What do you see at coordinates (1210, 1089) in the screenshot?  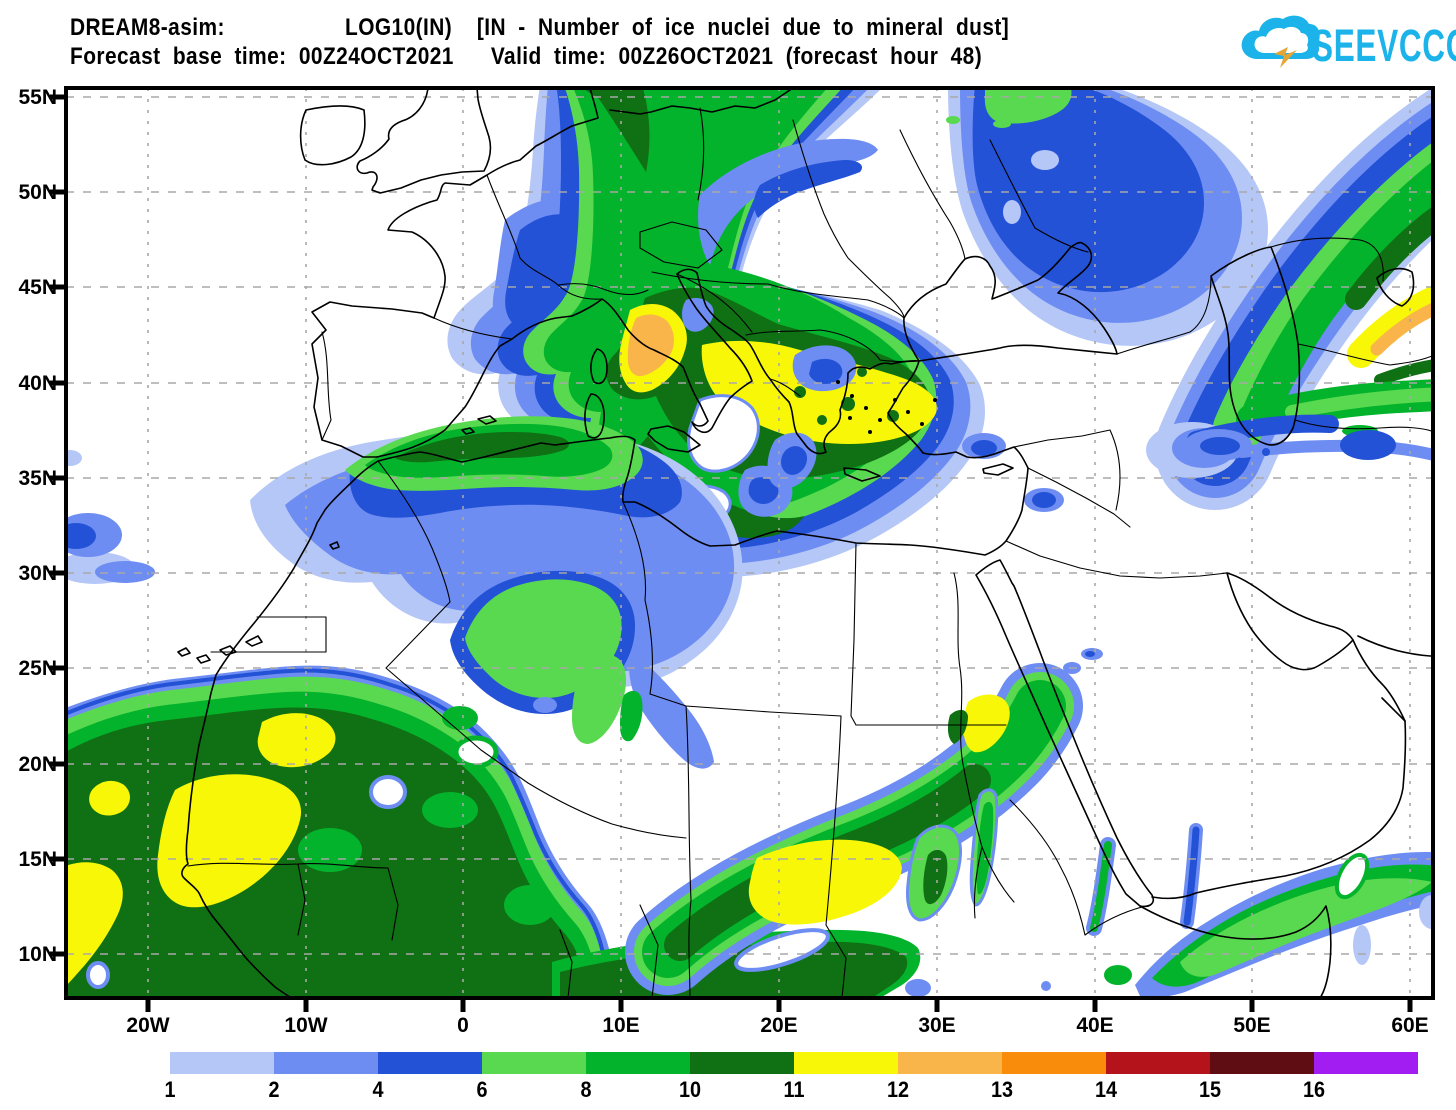 I see `colorbar-tick-label: 15` at bounding box center [1210, 1089].